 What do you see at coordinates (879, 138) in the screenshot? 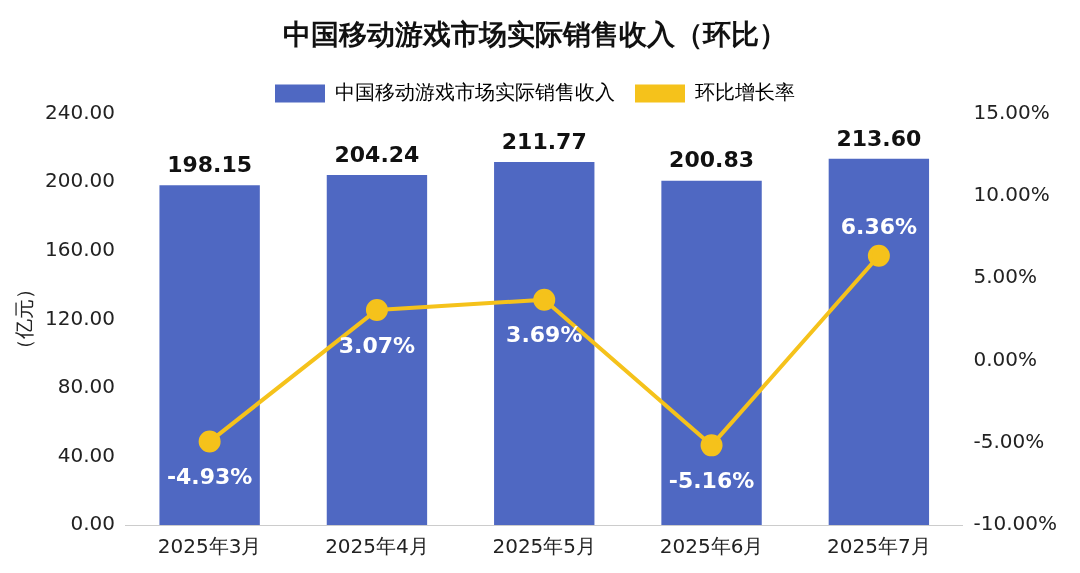
I see `data-label: 213.60` at bounding box center [879, 138].